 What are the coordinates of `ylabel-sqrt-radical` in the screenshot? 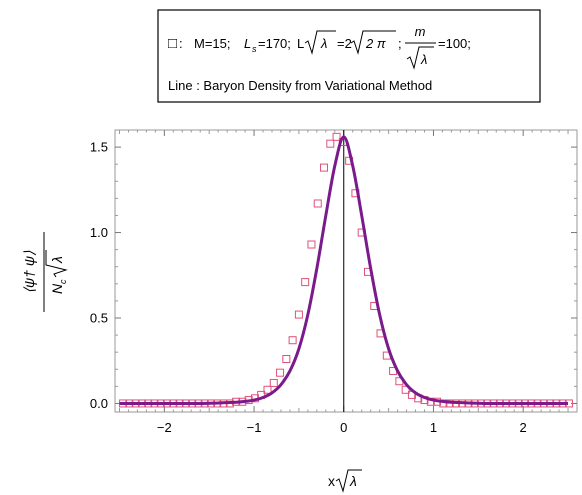 It's located at (56, 264).